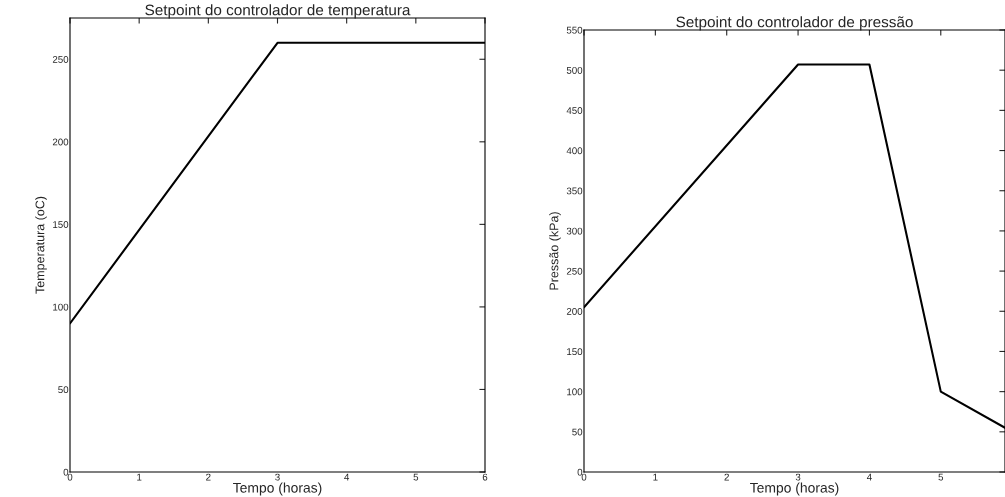 This screenshot has height=497, width=1005. I want to click on y-tick-label: 550, so click(574, 30).